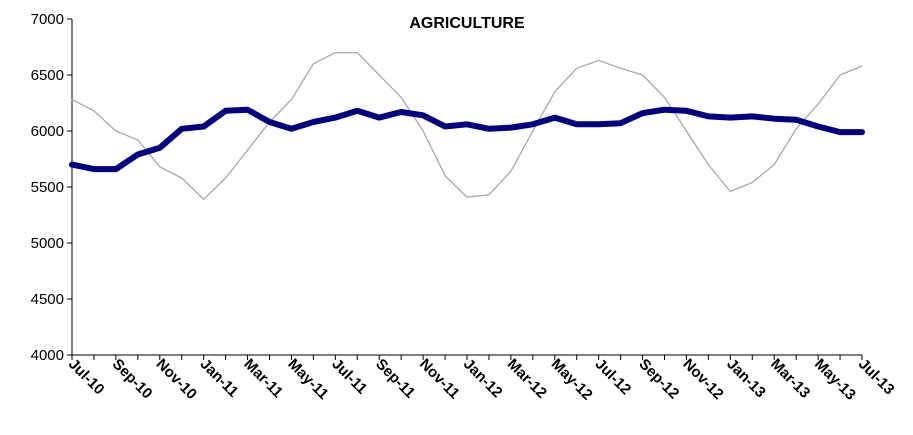 This screenshot has height=435, width=913. Describe the element at coordinates (47, 75) in the screenshot. I see `y-tick-label: 6500` at that location.